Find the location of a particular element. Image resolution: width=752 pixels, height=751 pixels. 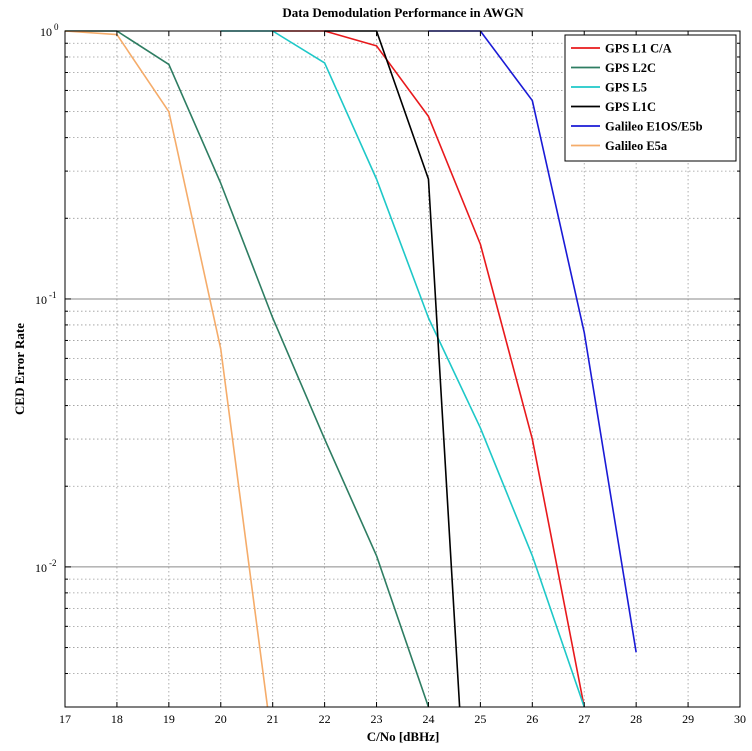

legend-label: GPS L1C is located at coordinates (630, 107).